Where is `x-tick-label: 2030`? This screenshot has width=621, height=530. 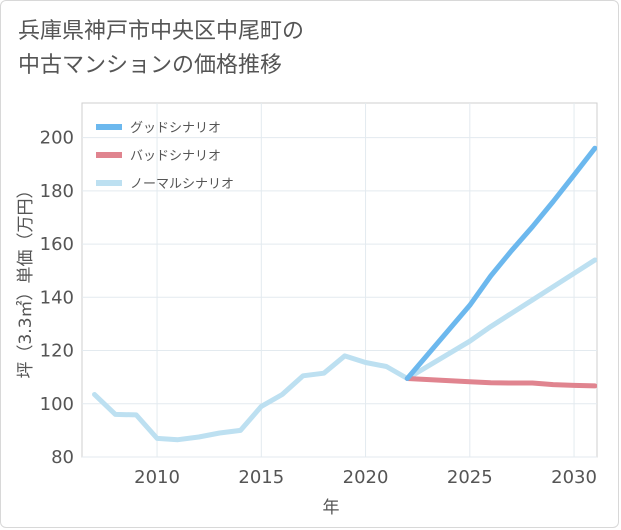
x-tick-label: 2030 is located at coordinates (574, 477).